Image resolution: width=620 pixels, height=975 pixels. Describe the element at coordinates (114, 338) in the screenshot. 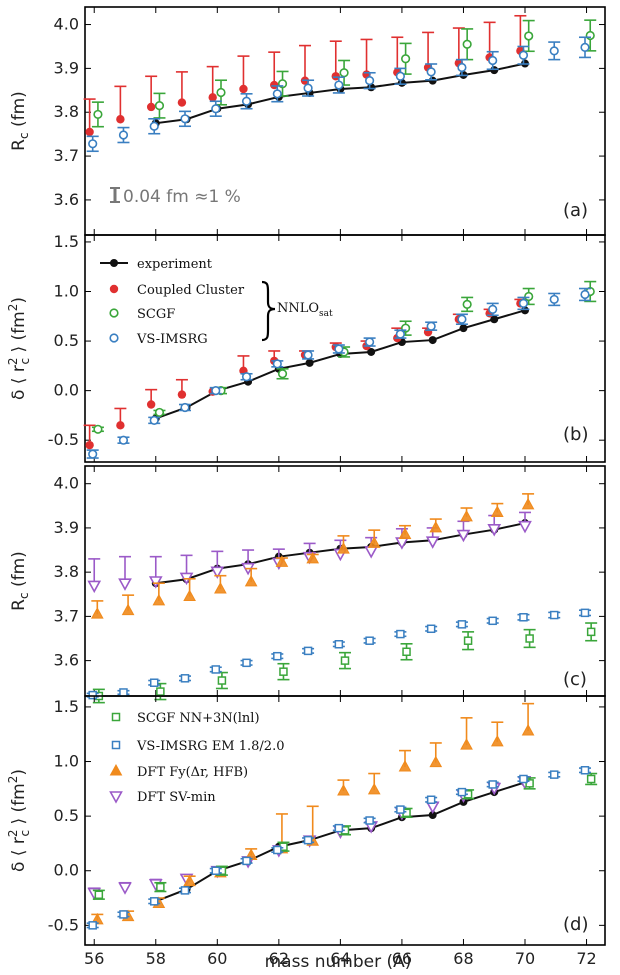

I see `legend-marker-vs` at that location.